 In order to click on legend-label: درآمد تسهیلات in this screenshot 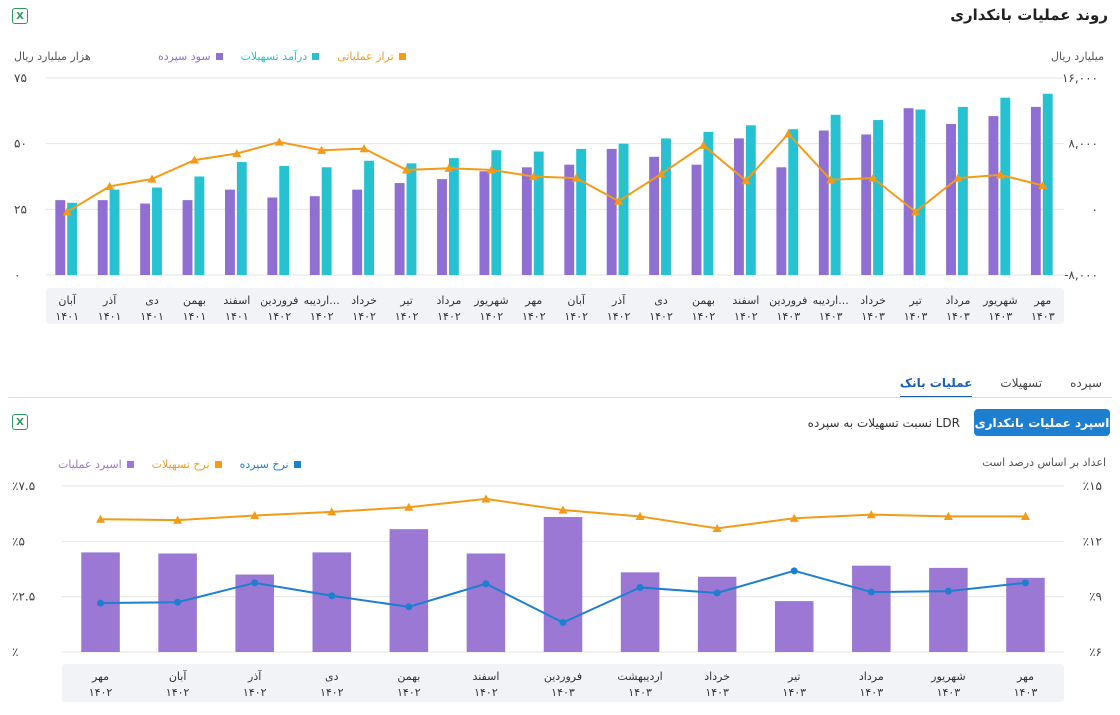, I will do `click(274, 56)`.